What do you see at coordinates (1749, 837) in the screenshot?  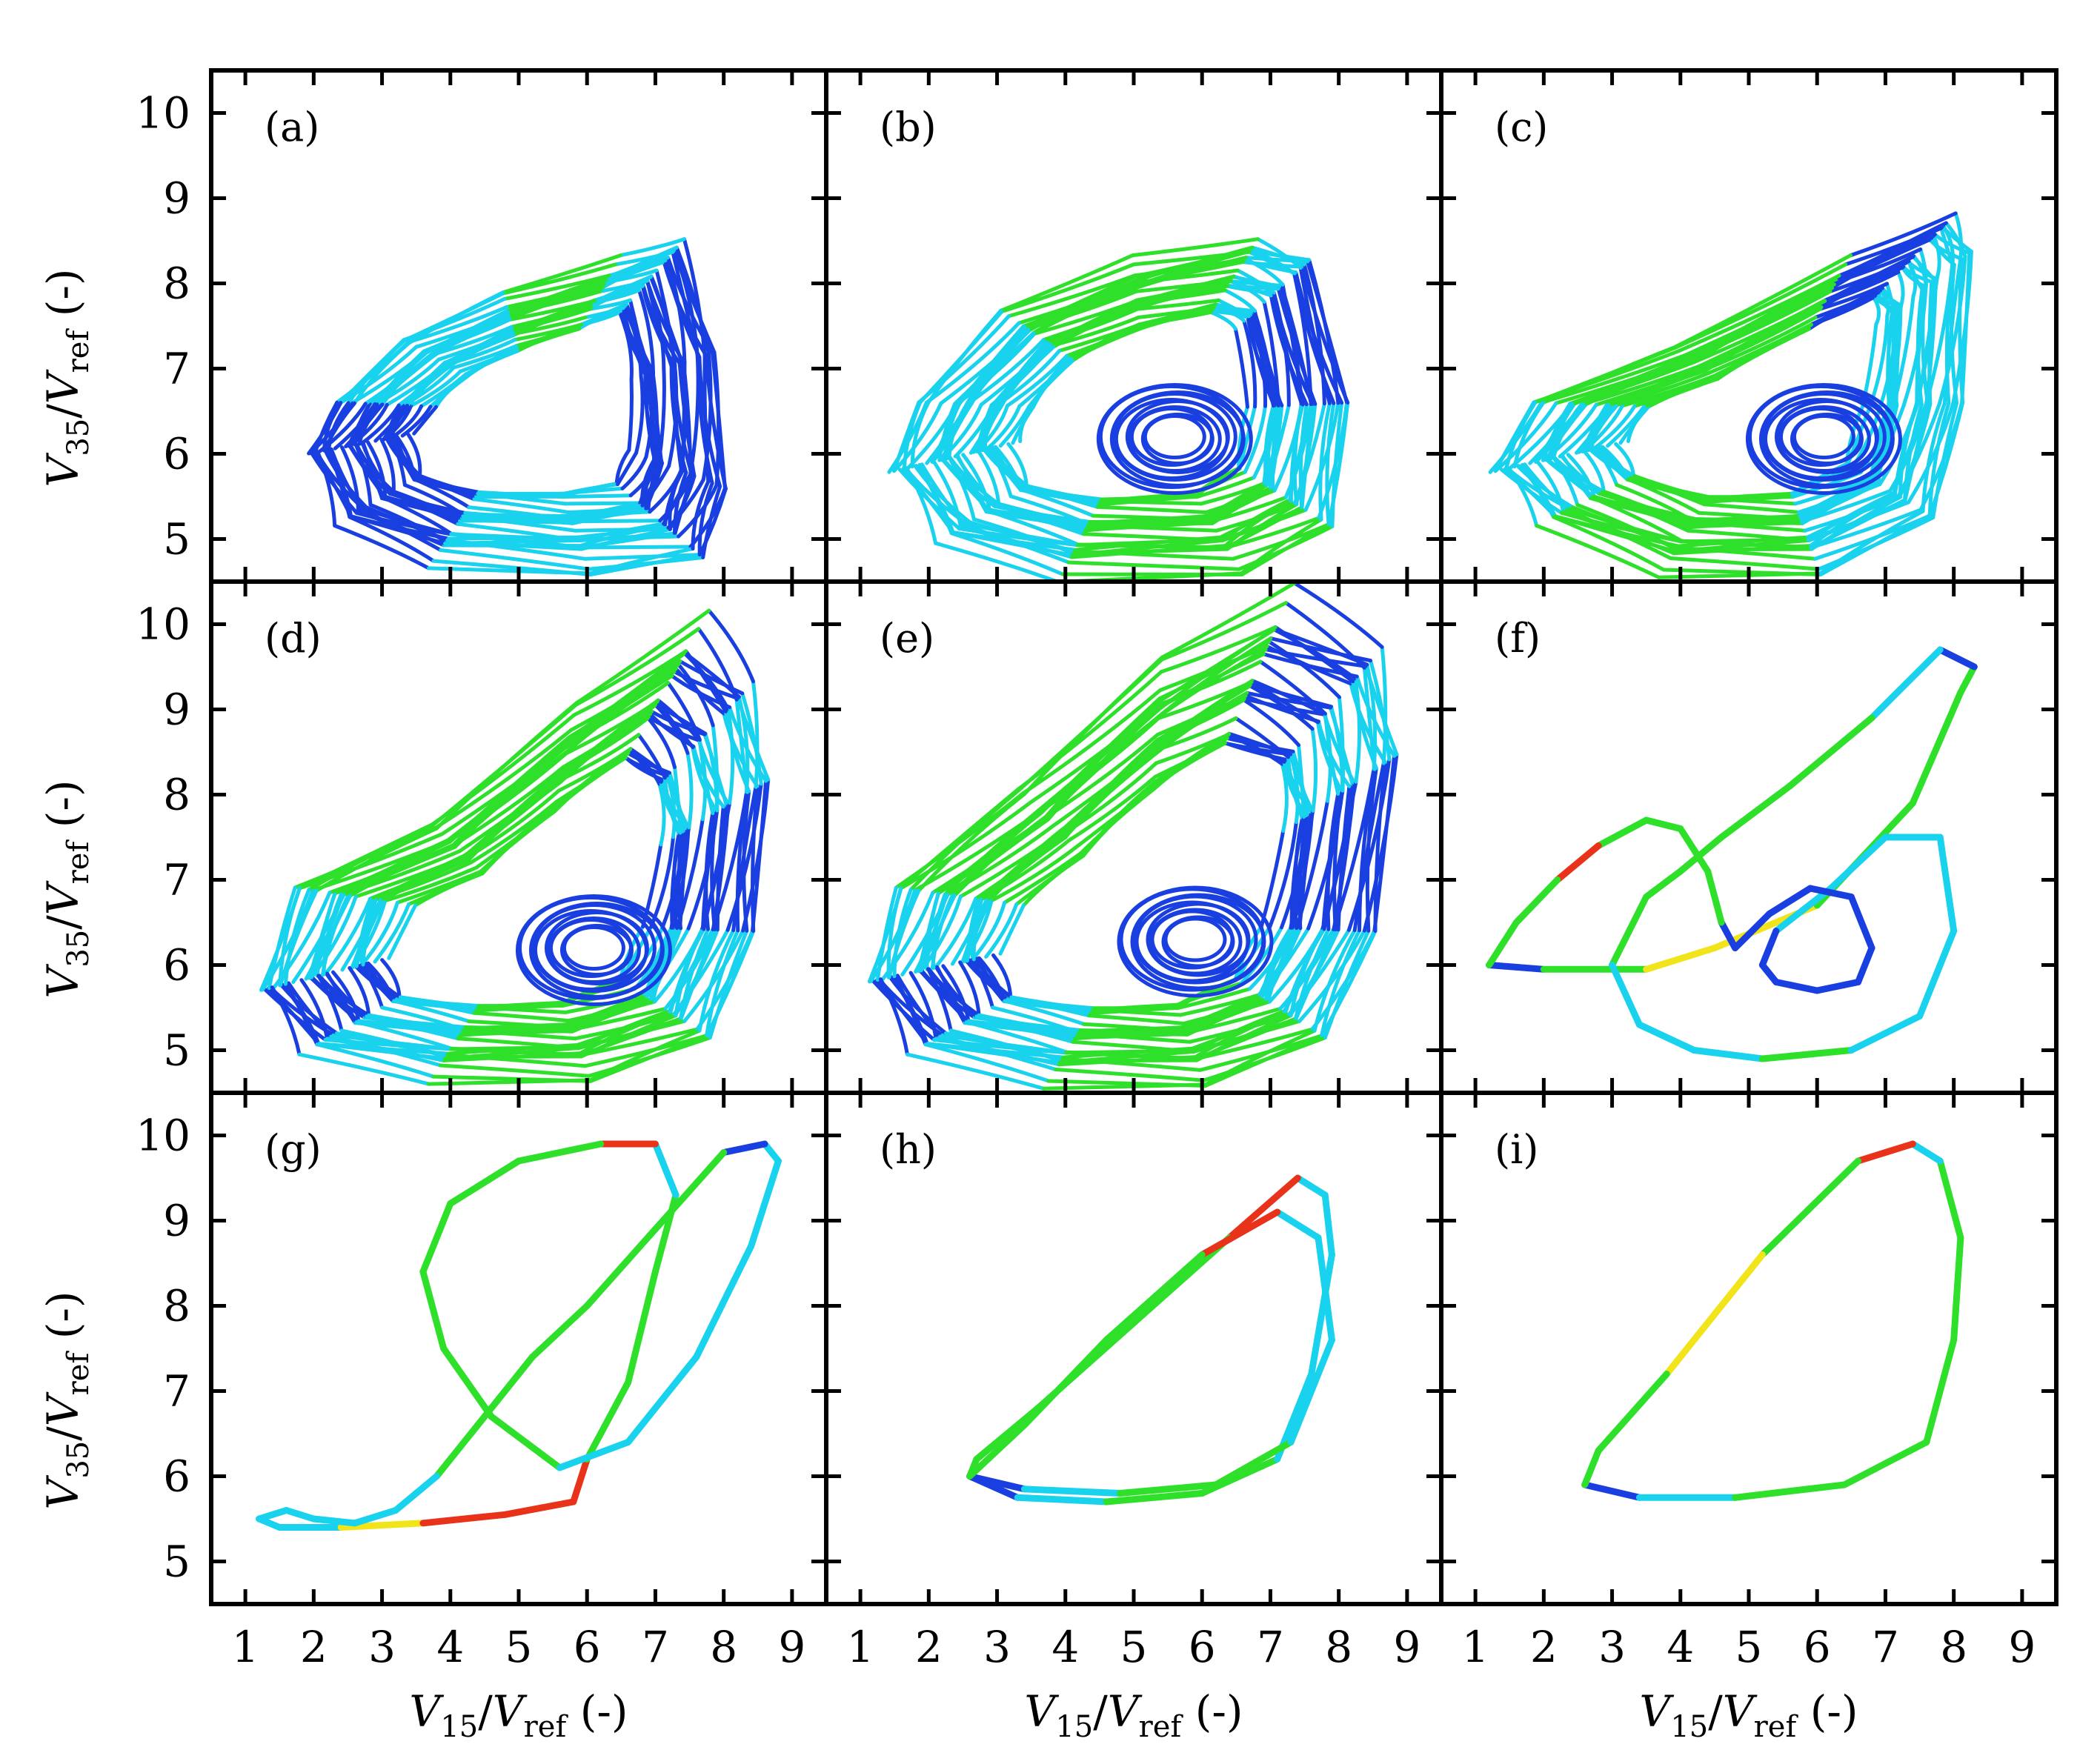 I see `panel-f: (f)` at bounding box center [1749, 837].